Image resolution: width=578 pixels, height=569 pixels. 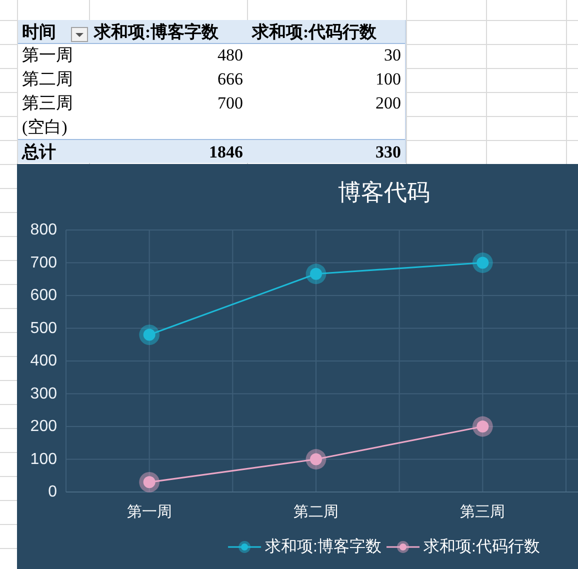 I want to click on legend-label: 求和项:代码行数, so click(x=482, y=547).